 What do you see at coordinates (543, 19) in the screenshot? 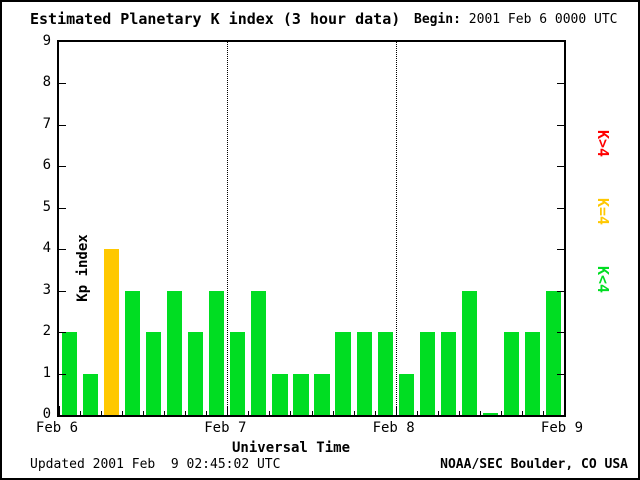
I see `begin-value: 2001 Feb 6 0000 UTC` at bounding box center [543, 19].